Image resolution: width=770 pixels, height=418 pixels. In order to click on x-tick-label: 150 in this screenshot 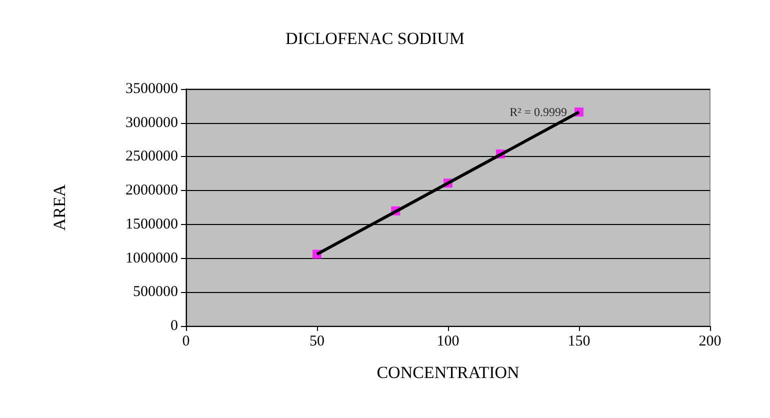, I will do `click(579, 342)`.